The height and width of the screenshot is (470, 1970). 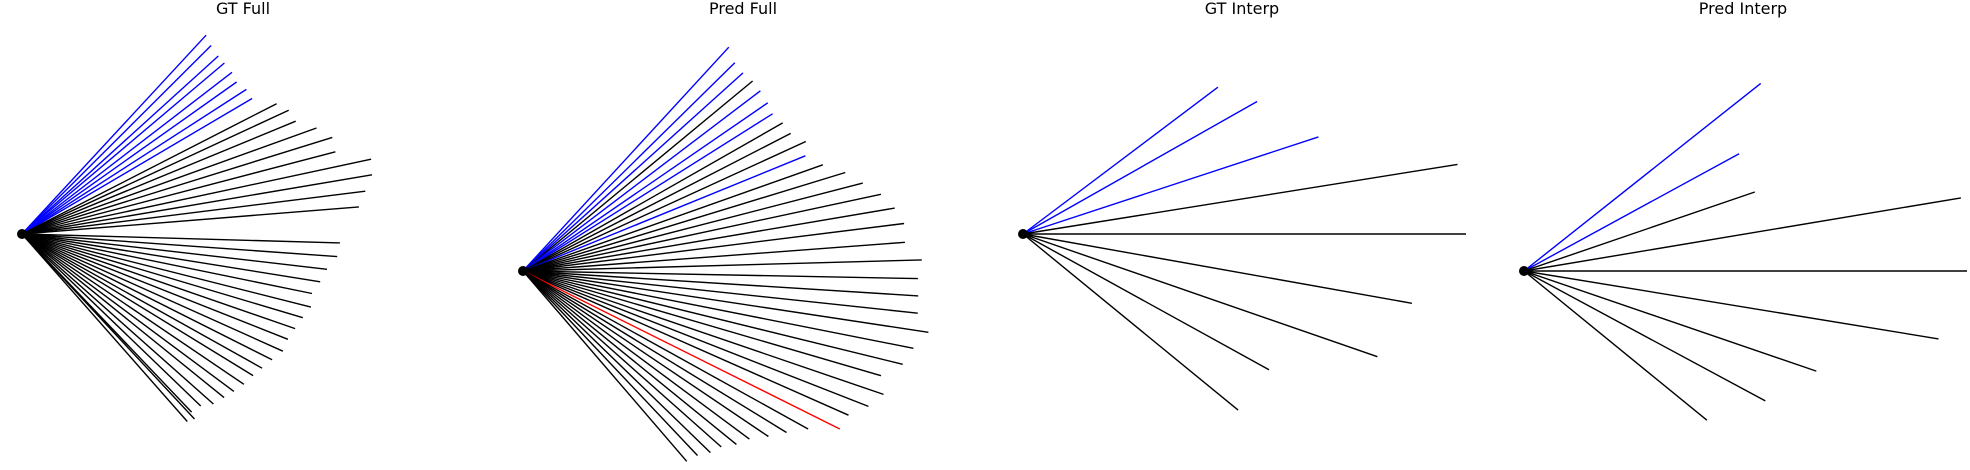 What do you see at coordinates (1524, 271) in the screenshot?
I see `origin-point-pred-interp` at bounding box center [1524, 271].